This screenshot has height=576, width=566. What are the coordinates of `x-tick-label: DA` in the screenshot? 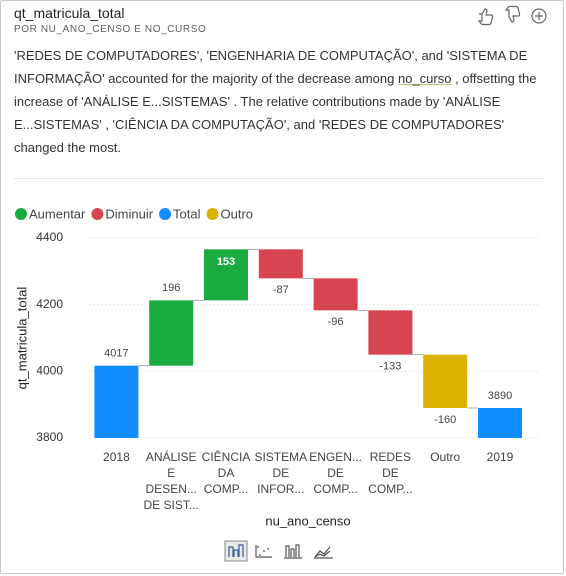 It's located at (226, 473).